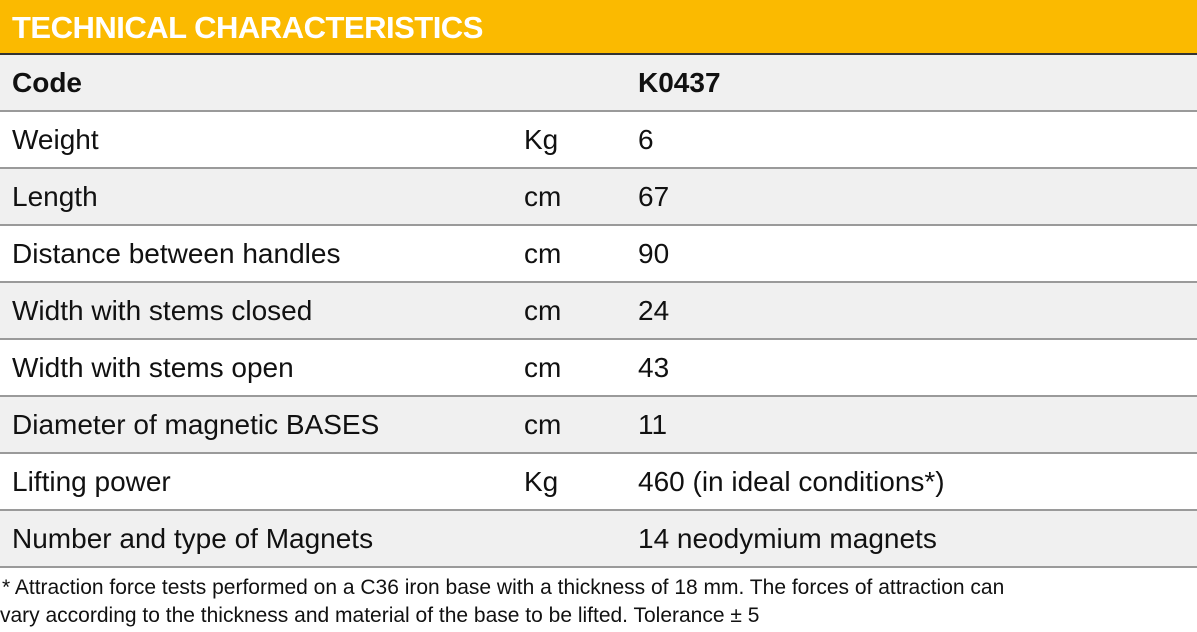 The height and width of the screenshot is (632, 1197). Describe the element at coordinates (598, 254) in the screenshot. I see `table-row: Distance between handles cm 90` at that location.